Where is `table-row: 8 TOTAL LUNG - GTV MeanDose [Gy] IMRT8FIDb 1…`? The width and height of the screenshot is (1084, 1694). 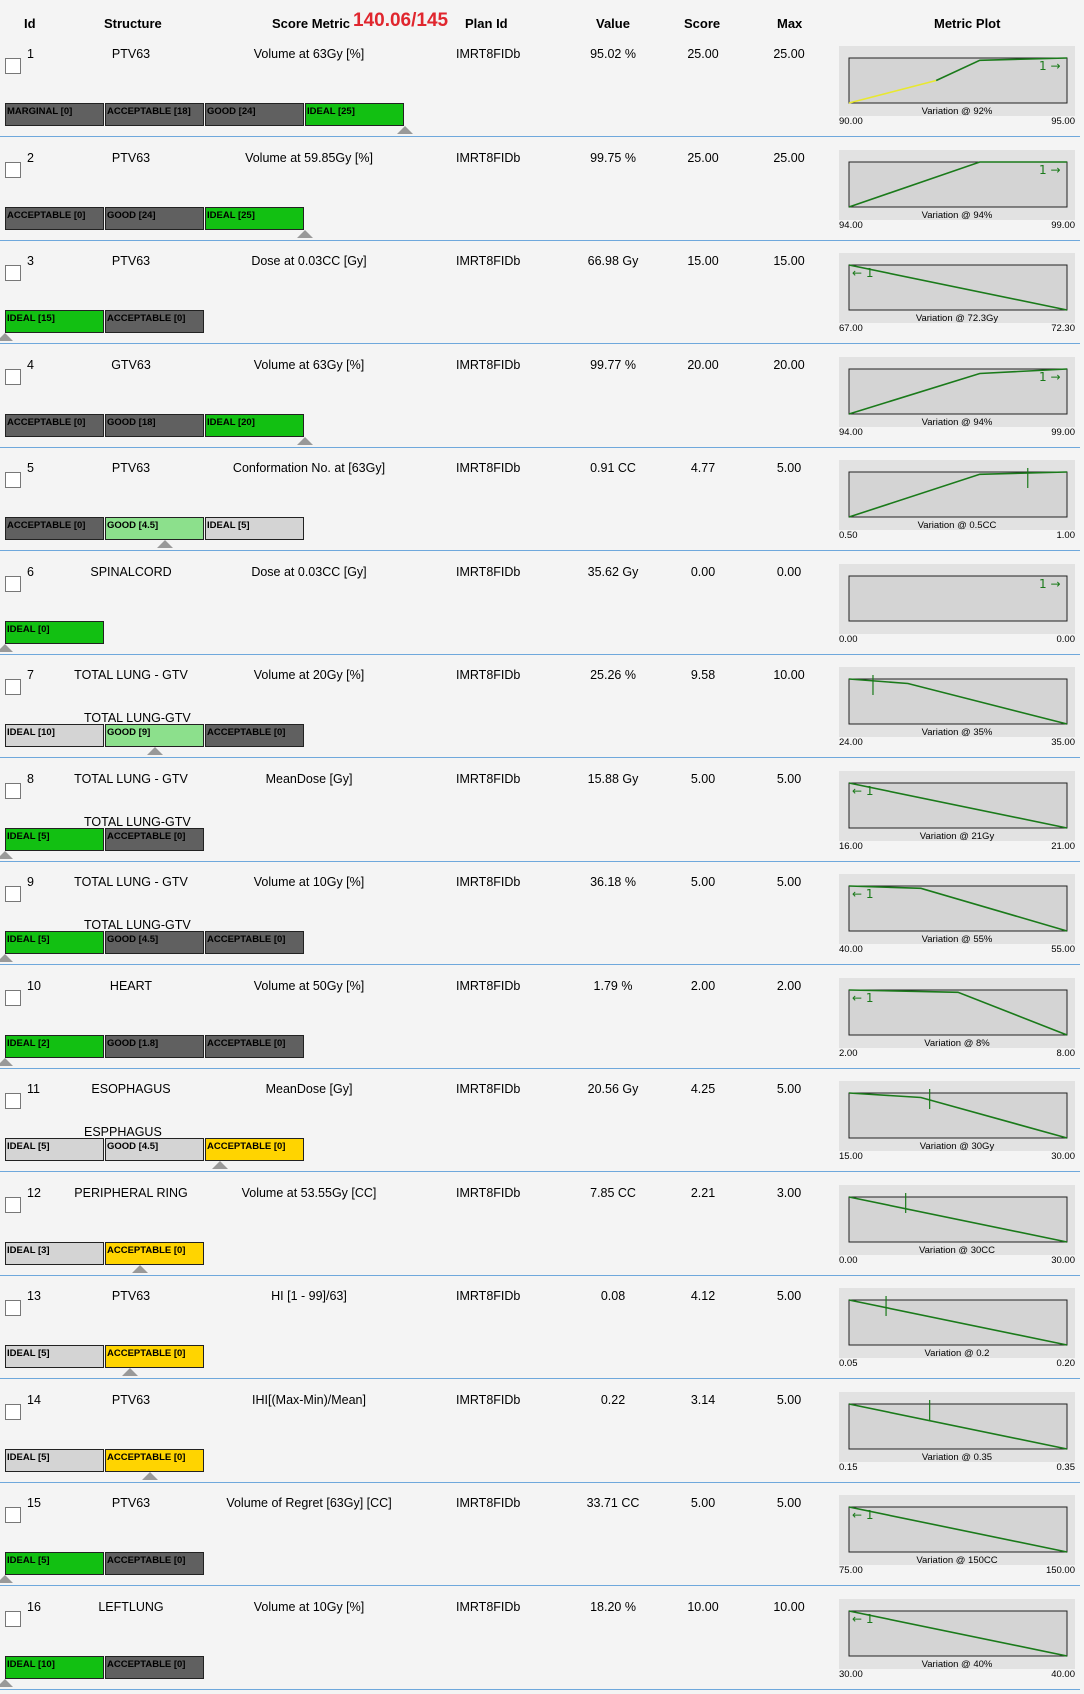
table-row: 8 TOTAL LUNG - GTV MeanDose [Gy] IMRT8FIDb 1… is located at coordinates (542, 810).